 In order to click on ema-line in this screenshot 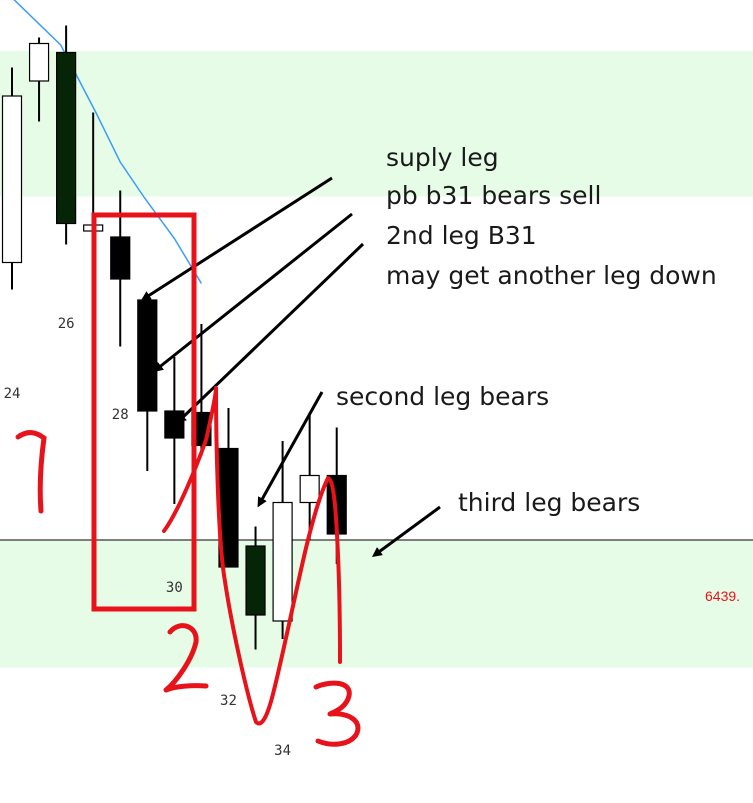, I will do `click(108, 142)`.